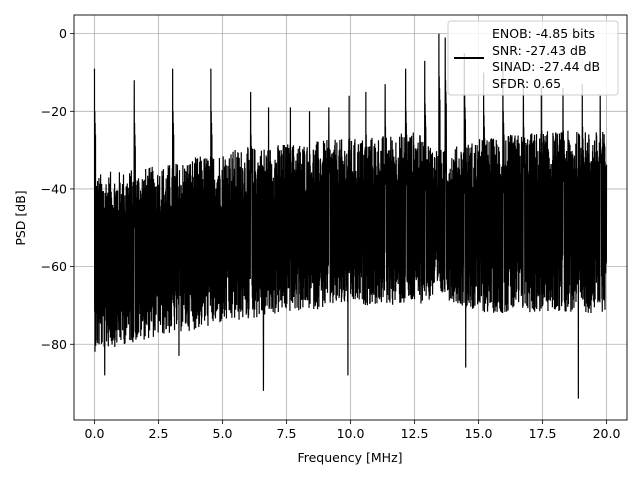  I want to click on x-tick-label: 20.0, so click(607, 433).